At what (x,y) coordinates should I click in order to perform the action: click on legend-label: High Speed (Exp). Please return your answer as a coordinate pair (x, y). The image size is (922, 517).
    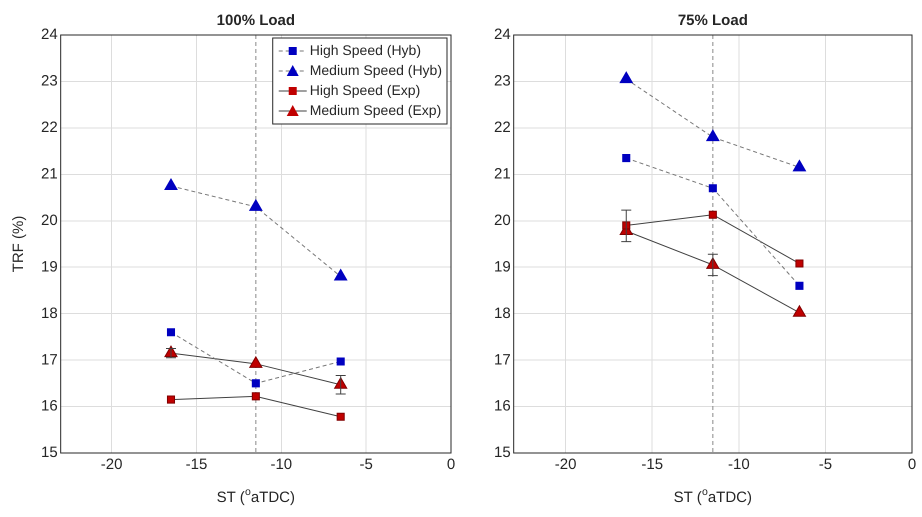
    Looking at the image, I should click on (365, 90).